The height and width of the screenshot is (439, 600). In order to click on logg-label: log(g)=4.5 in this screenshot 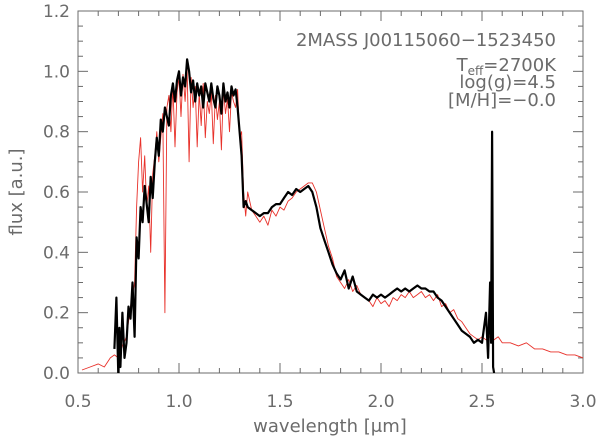, I will do `click(507, 82)`.